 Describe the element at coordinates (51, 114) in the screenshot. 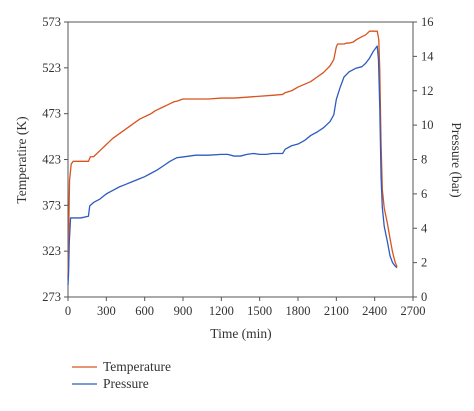

I see `y-tick-label: 473` at that location.